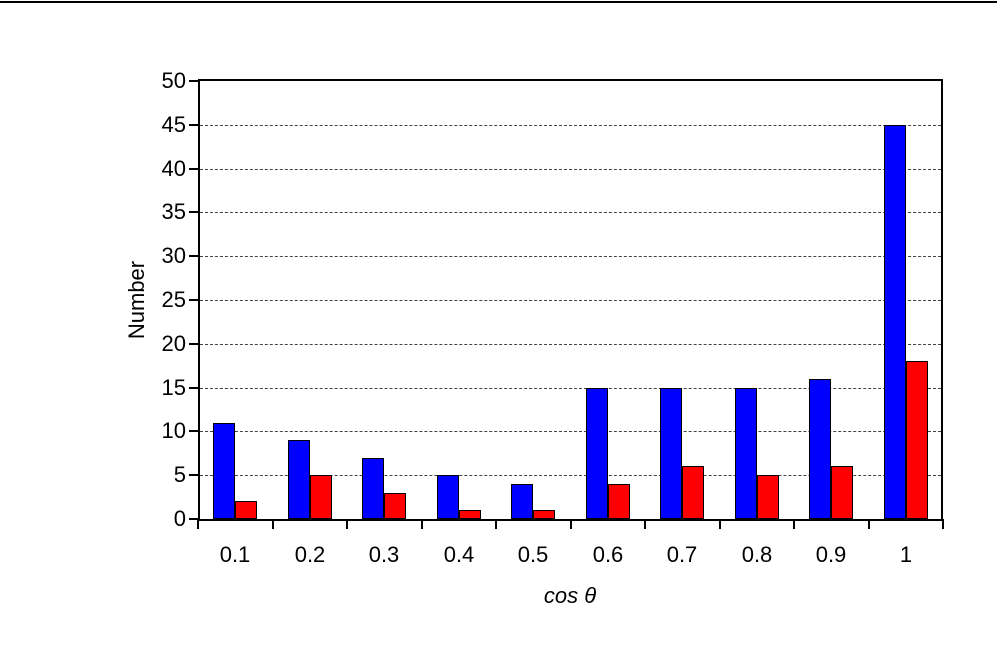 Image resolution: width=997 pixels, height=665 pixels. Describe the element at coordinates (608, 554) in the screenshot. I see `x-tick-label: 0.6` at that location.